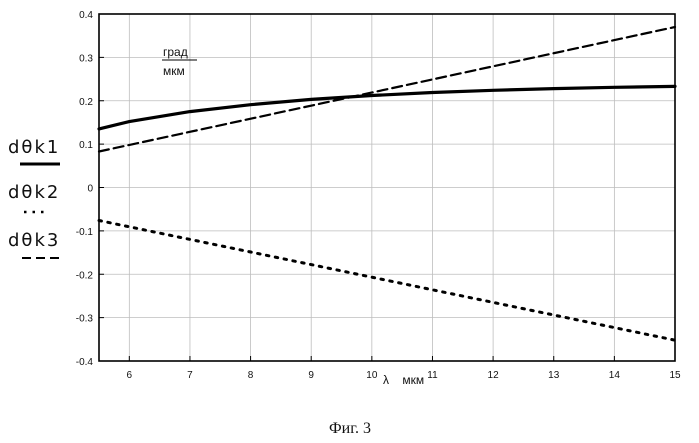 Image resolution: width=699 pixels, height=443 pixels. I want to click on legend: dθk1 dθk2 dθk3, so click(34, 197).